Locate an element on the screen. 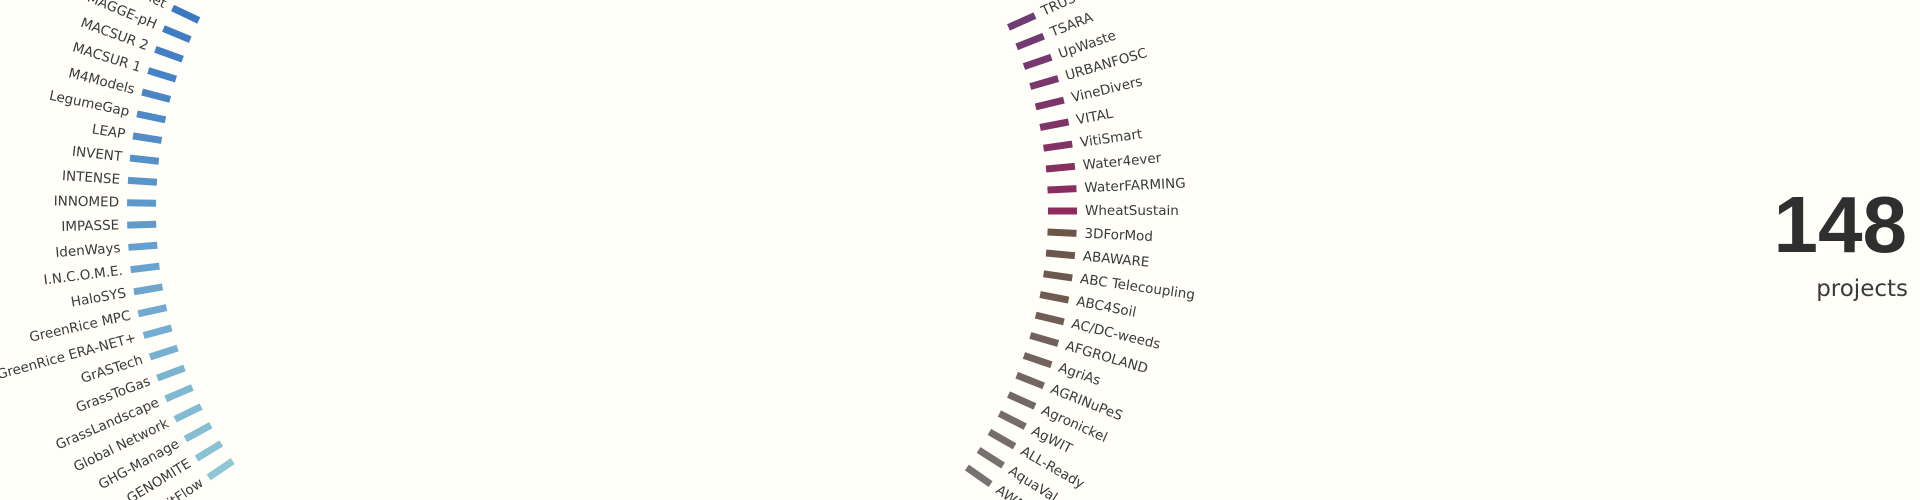  project-count-label: projects is located at coordinates (1862, 289).